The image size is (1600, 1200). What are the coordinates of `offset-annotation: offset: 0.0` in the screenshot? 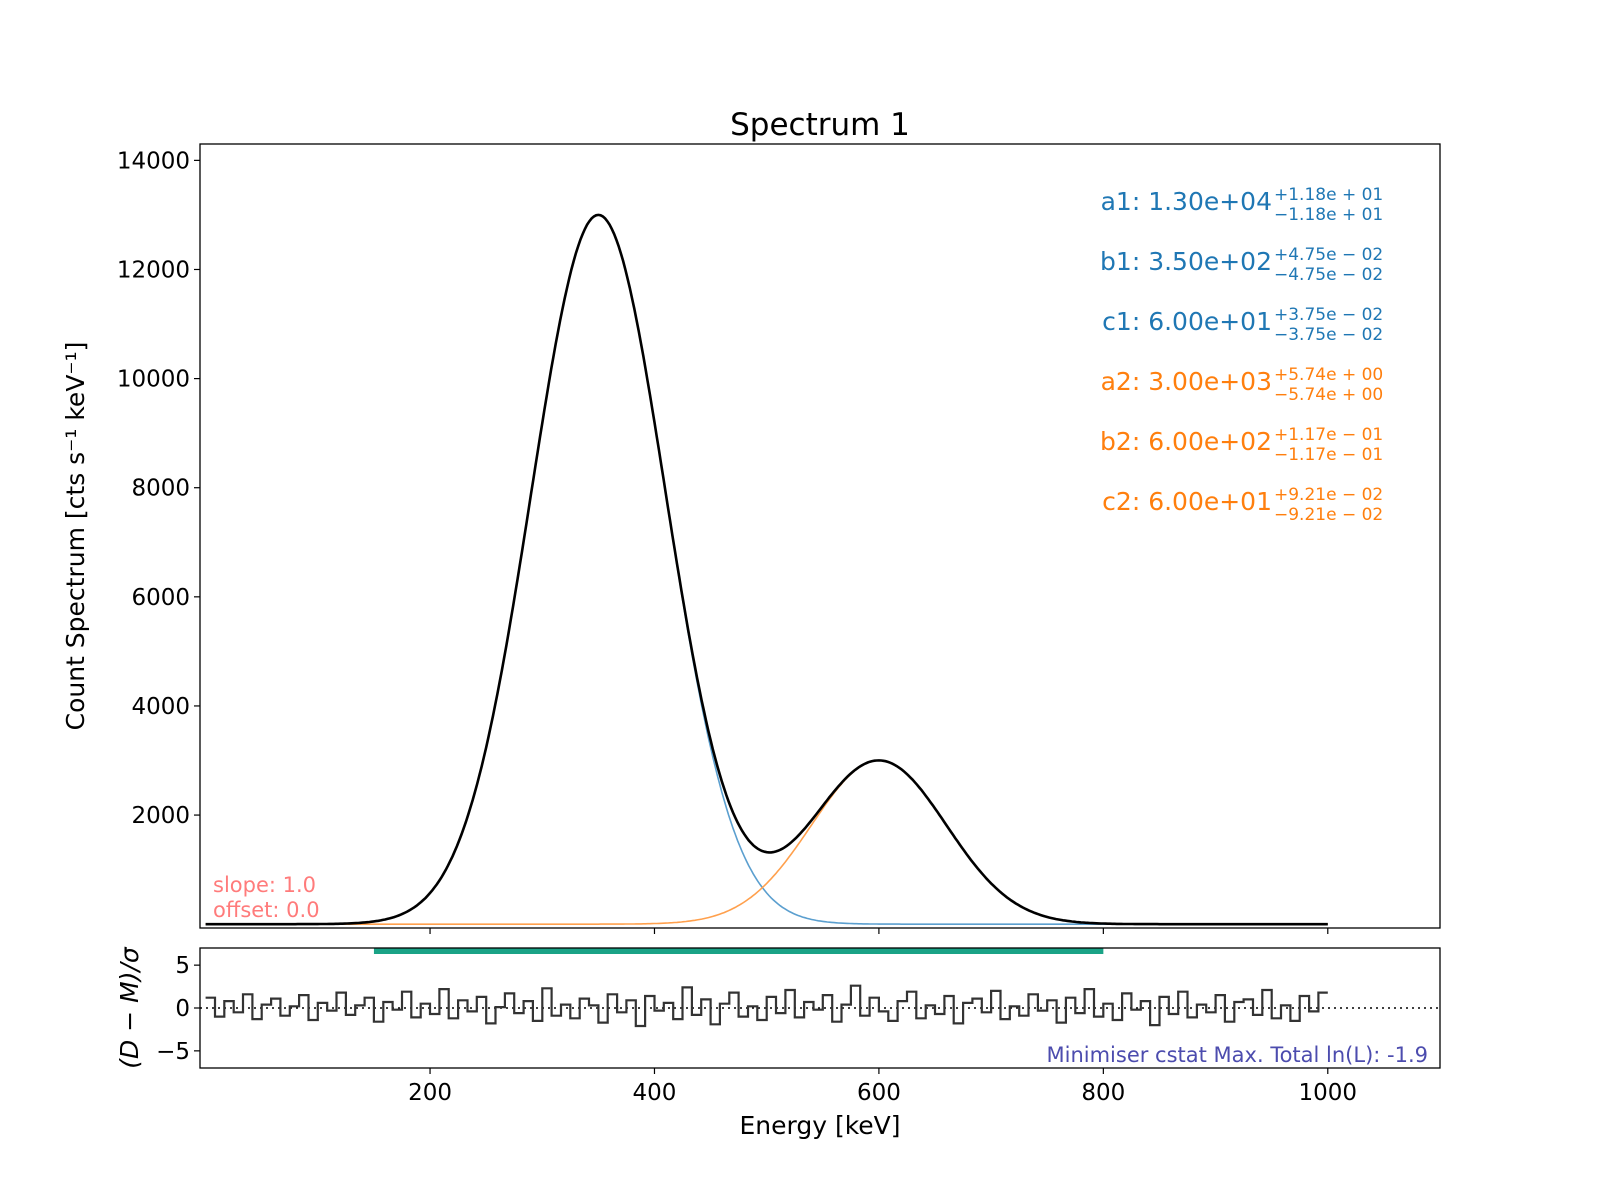 It's located at (266, 910).